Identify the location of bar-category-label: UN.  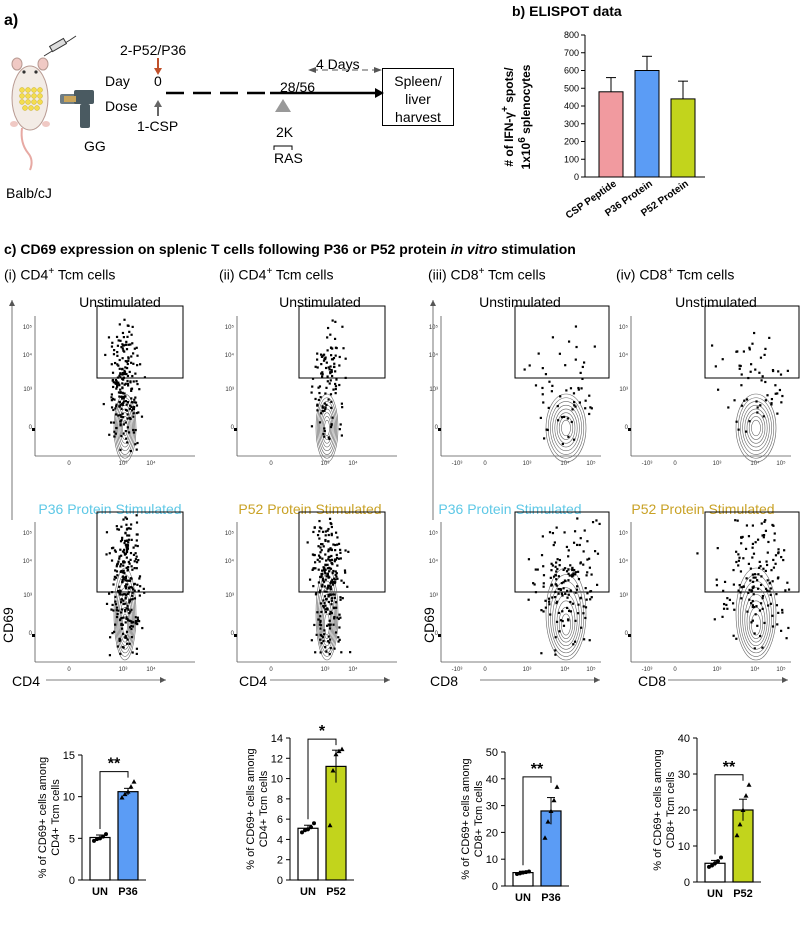
(308, 892).